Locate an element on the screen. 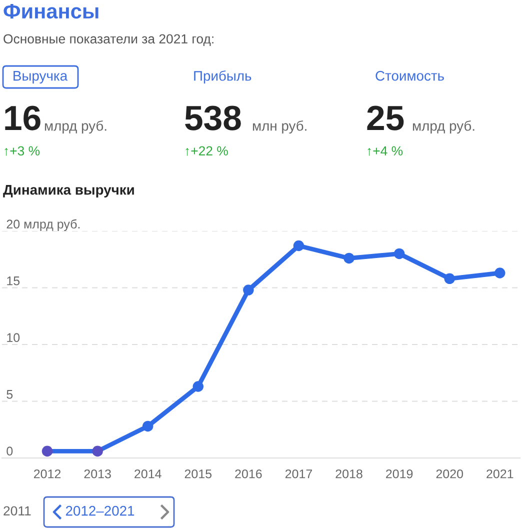 The height and width of the screenshot is (532, 522). text: ↑+3 % is located at coordinates (22, 151).